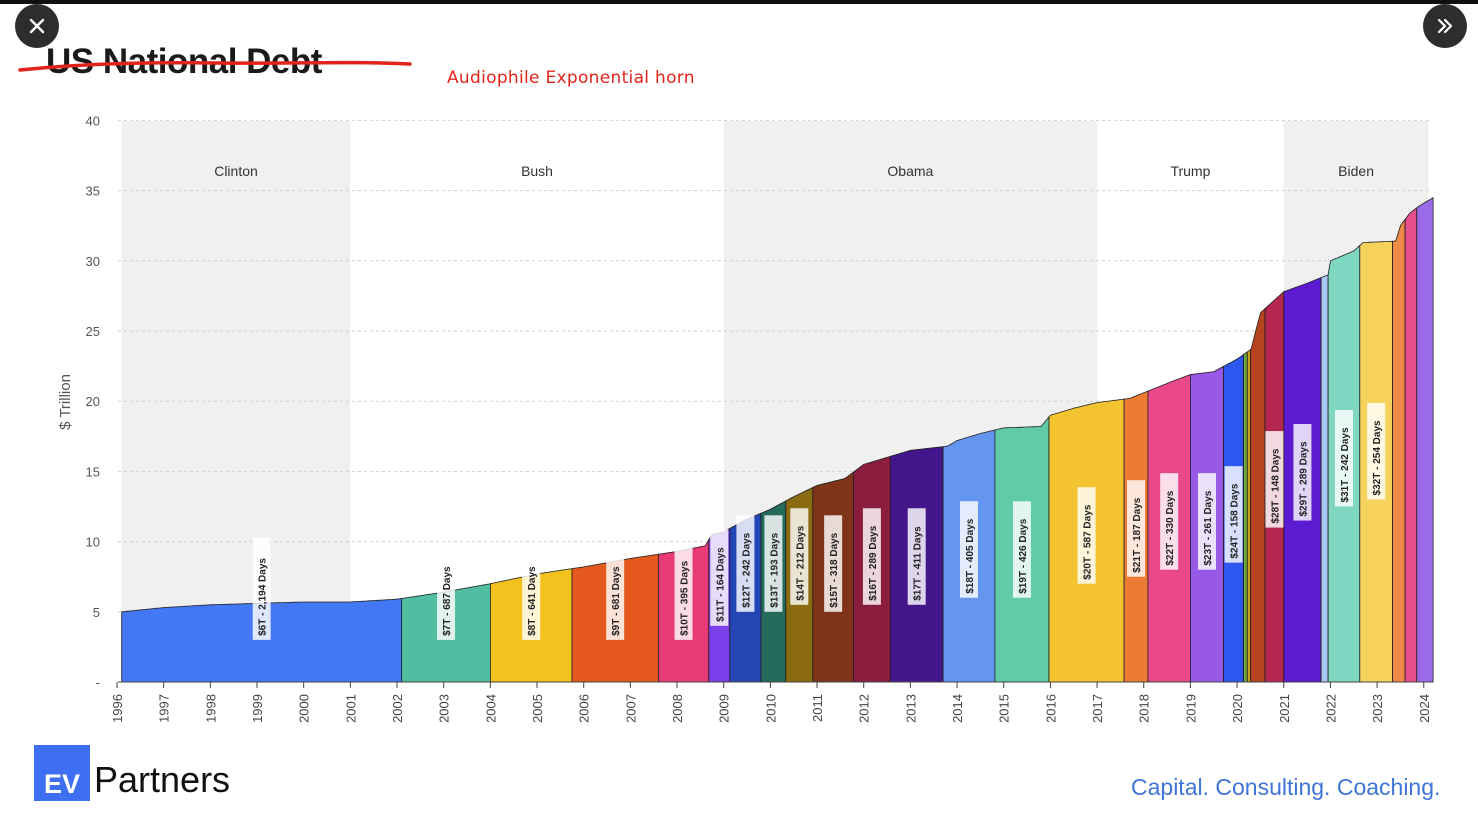  What do you see at coordinates (236, 171) in the screenshot?
I see `presidency-label: Clinton` at bounding box center [236, 171].